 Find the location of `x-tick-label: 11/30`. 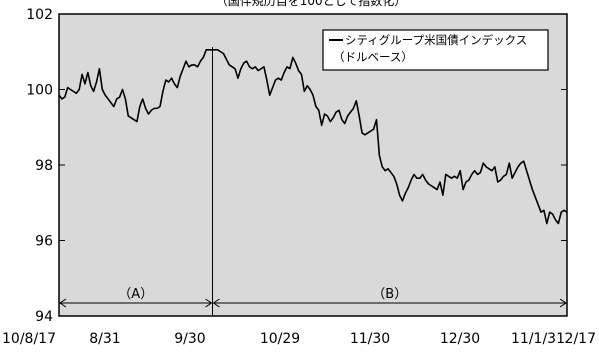

x-tick-label: 11/30 is located at coordinates (370, 339).